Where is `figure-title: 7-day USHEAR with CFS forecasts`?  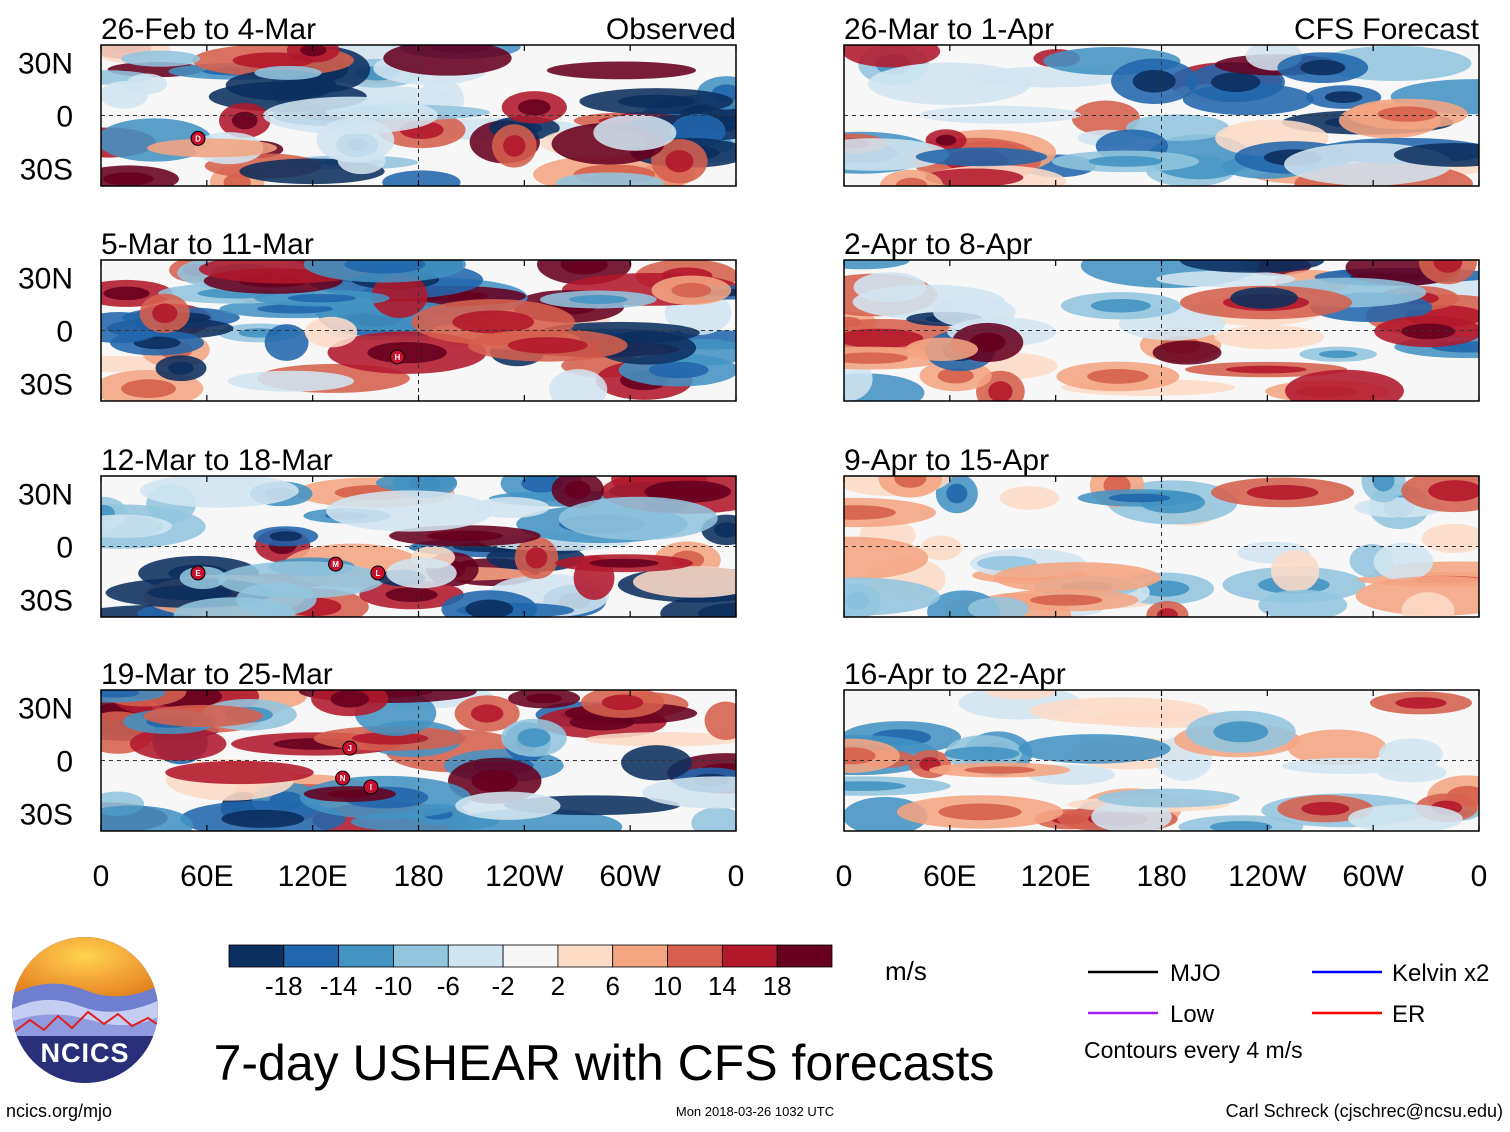
figure-title: 7-day USHEAR with CFS forecasts is located at coordinates (604, 1063).